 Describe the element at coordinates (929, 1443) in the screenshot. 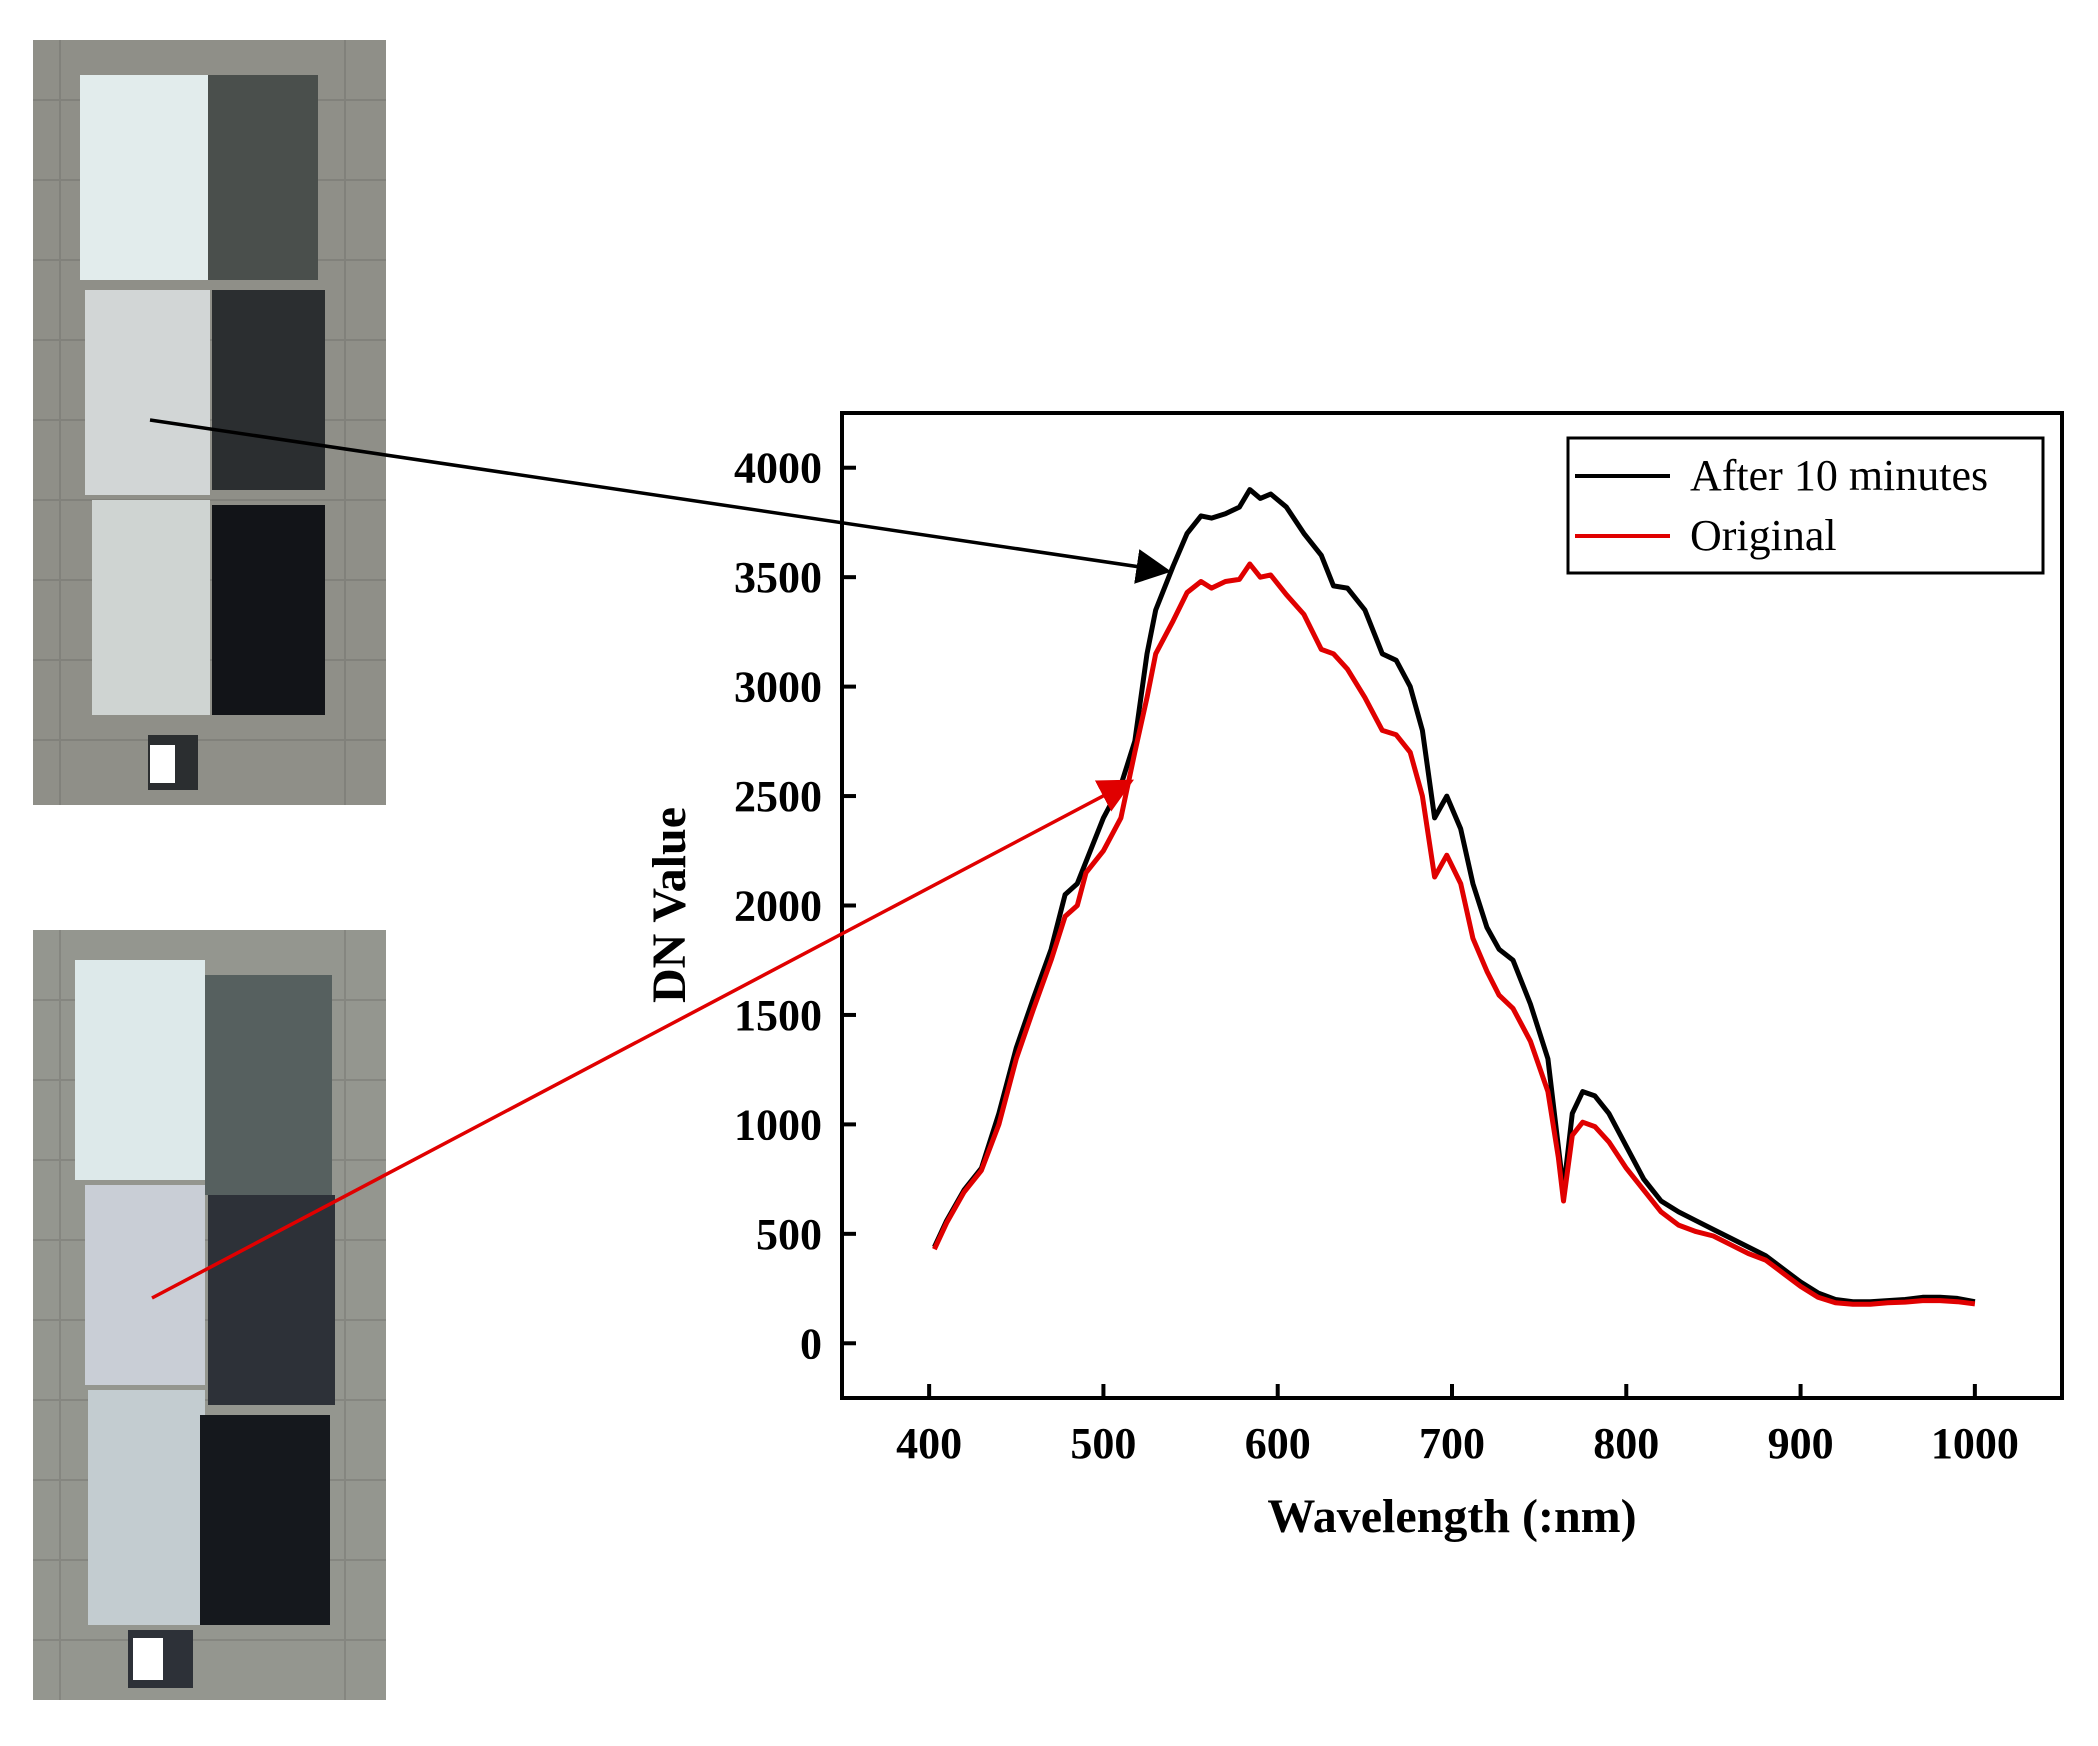

I see `x-tick-label: 400` at that location.